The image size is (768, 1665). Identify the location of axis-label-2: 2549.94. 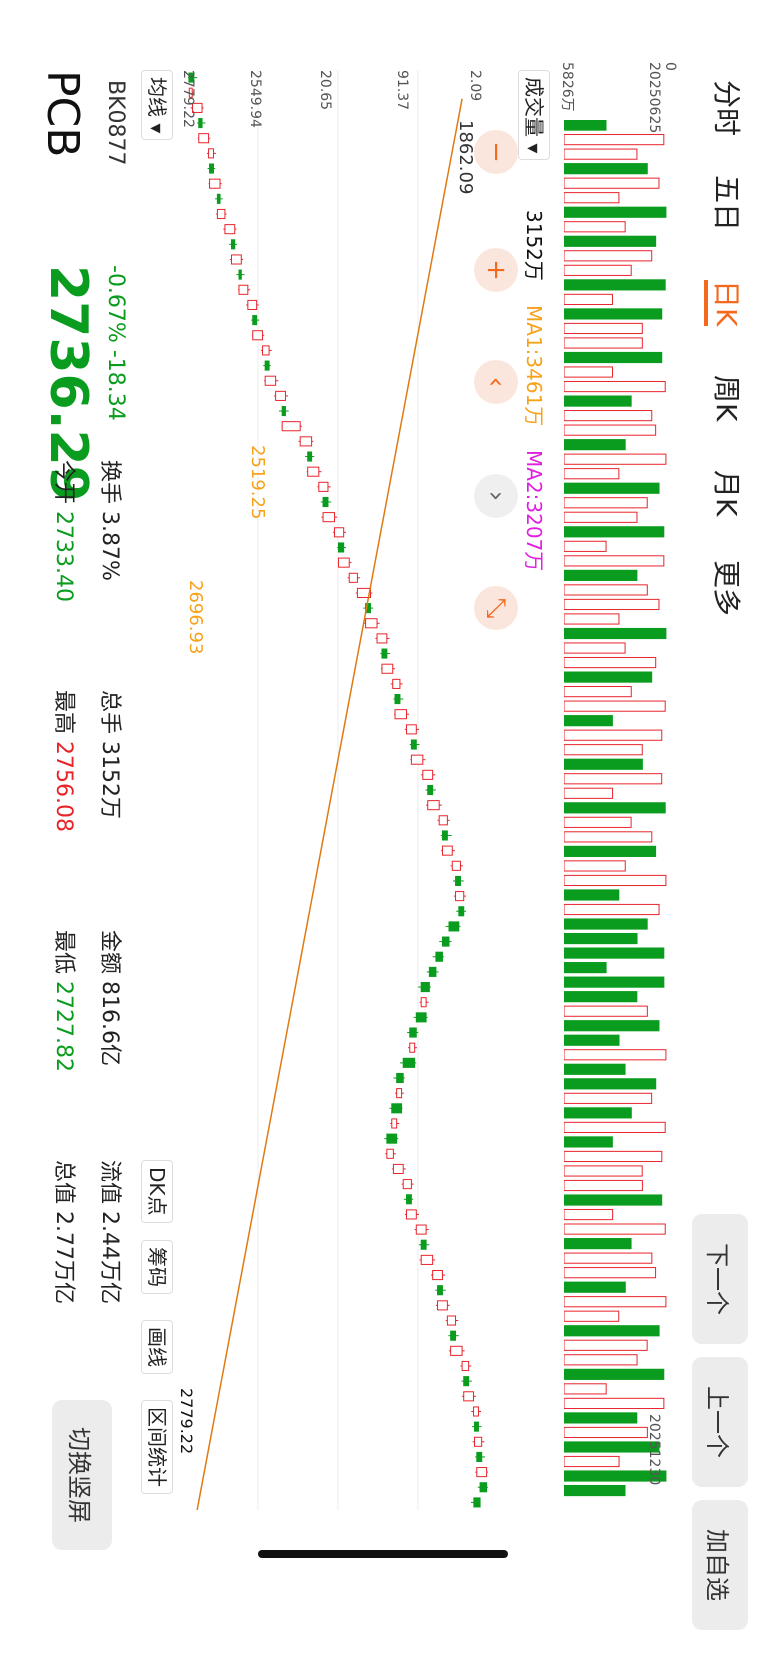
(255, 99).